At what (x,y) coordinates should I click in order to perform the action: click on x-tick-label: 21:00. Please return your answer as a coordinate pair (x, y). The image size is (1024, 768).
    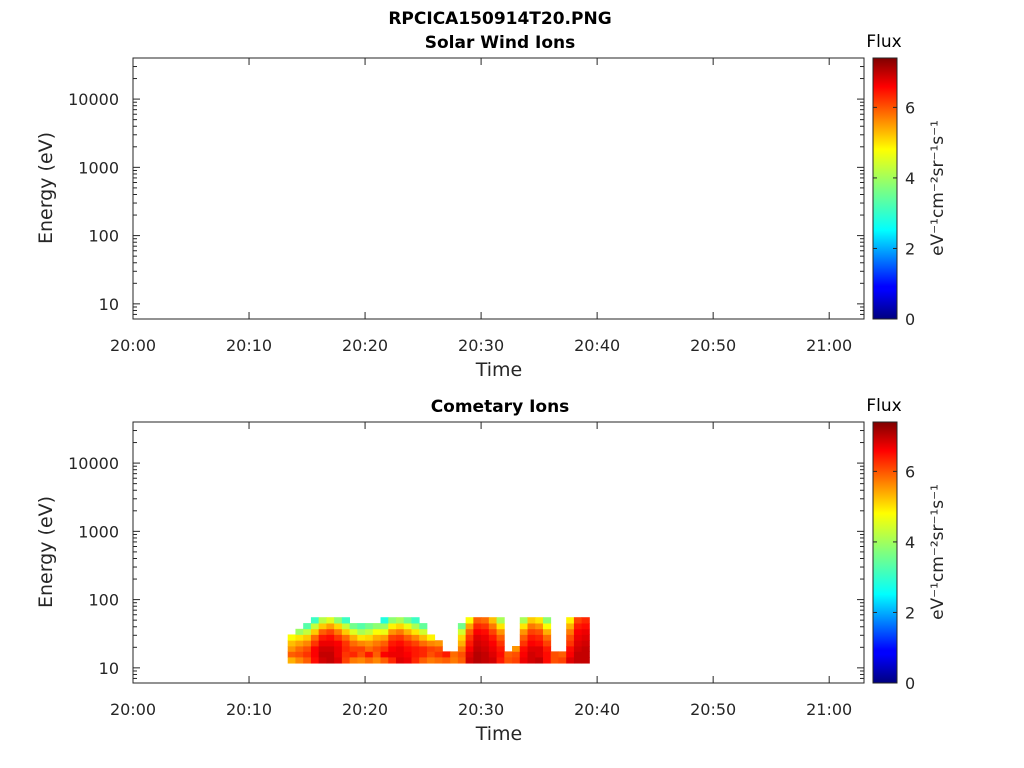
    Looking at the image, I should click on (829, 345).